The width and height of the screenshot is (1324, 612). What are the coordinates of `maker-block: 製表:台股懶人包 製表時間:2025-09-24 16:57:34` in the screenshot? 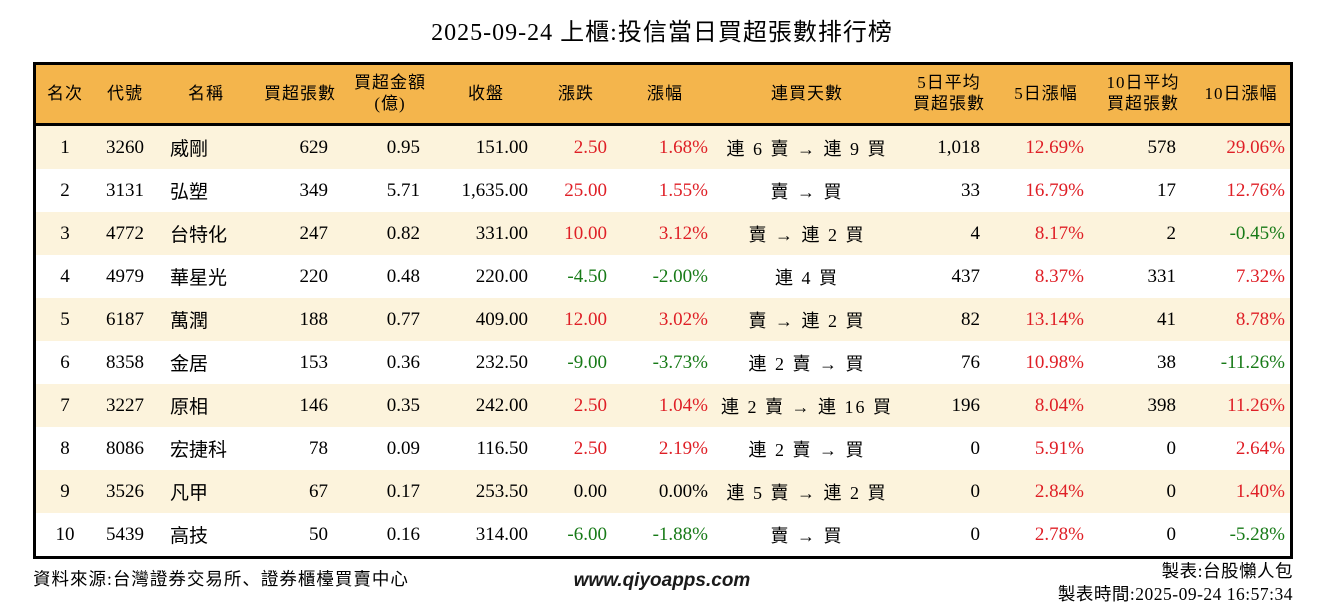 It's located at (1175, 583).